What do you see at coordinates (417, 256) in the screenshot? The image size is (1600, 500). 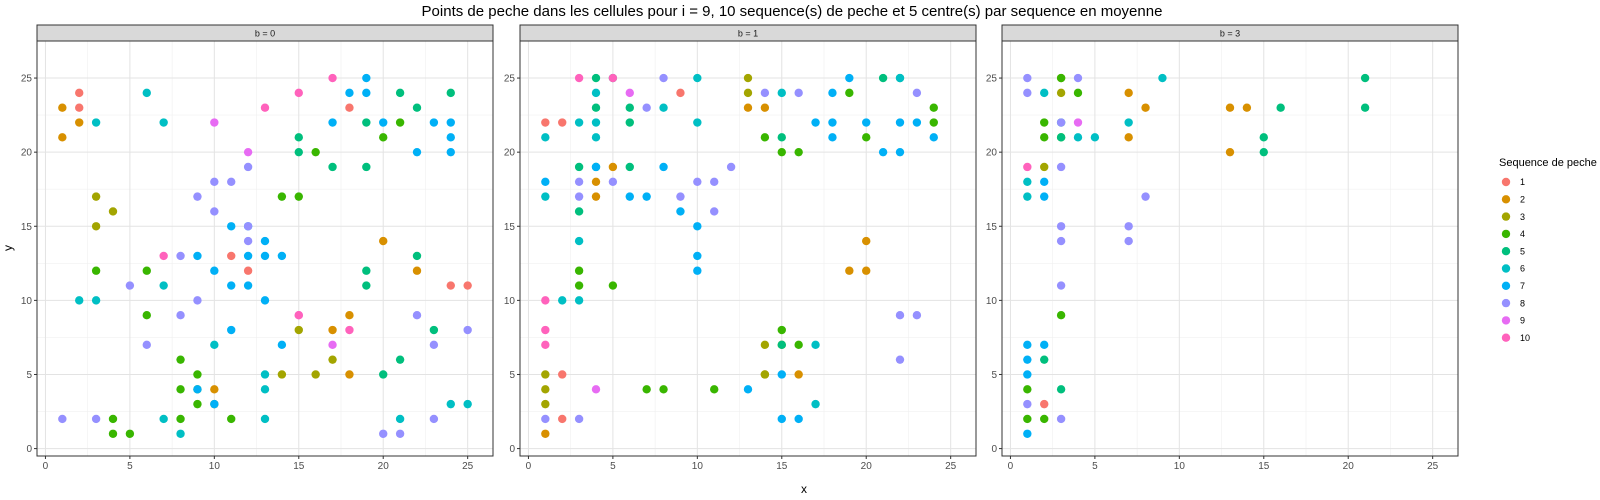 I see `data-point: 22, 13` at bounding box center [417, 256].